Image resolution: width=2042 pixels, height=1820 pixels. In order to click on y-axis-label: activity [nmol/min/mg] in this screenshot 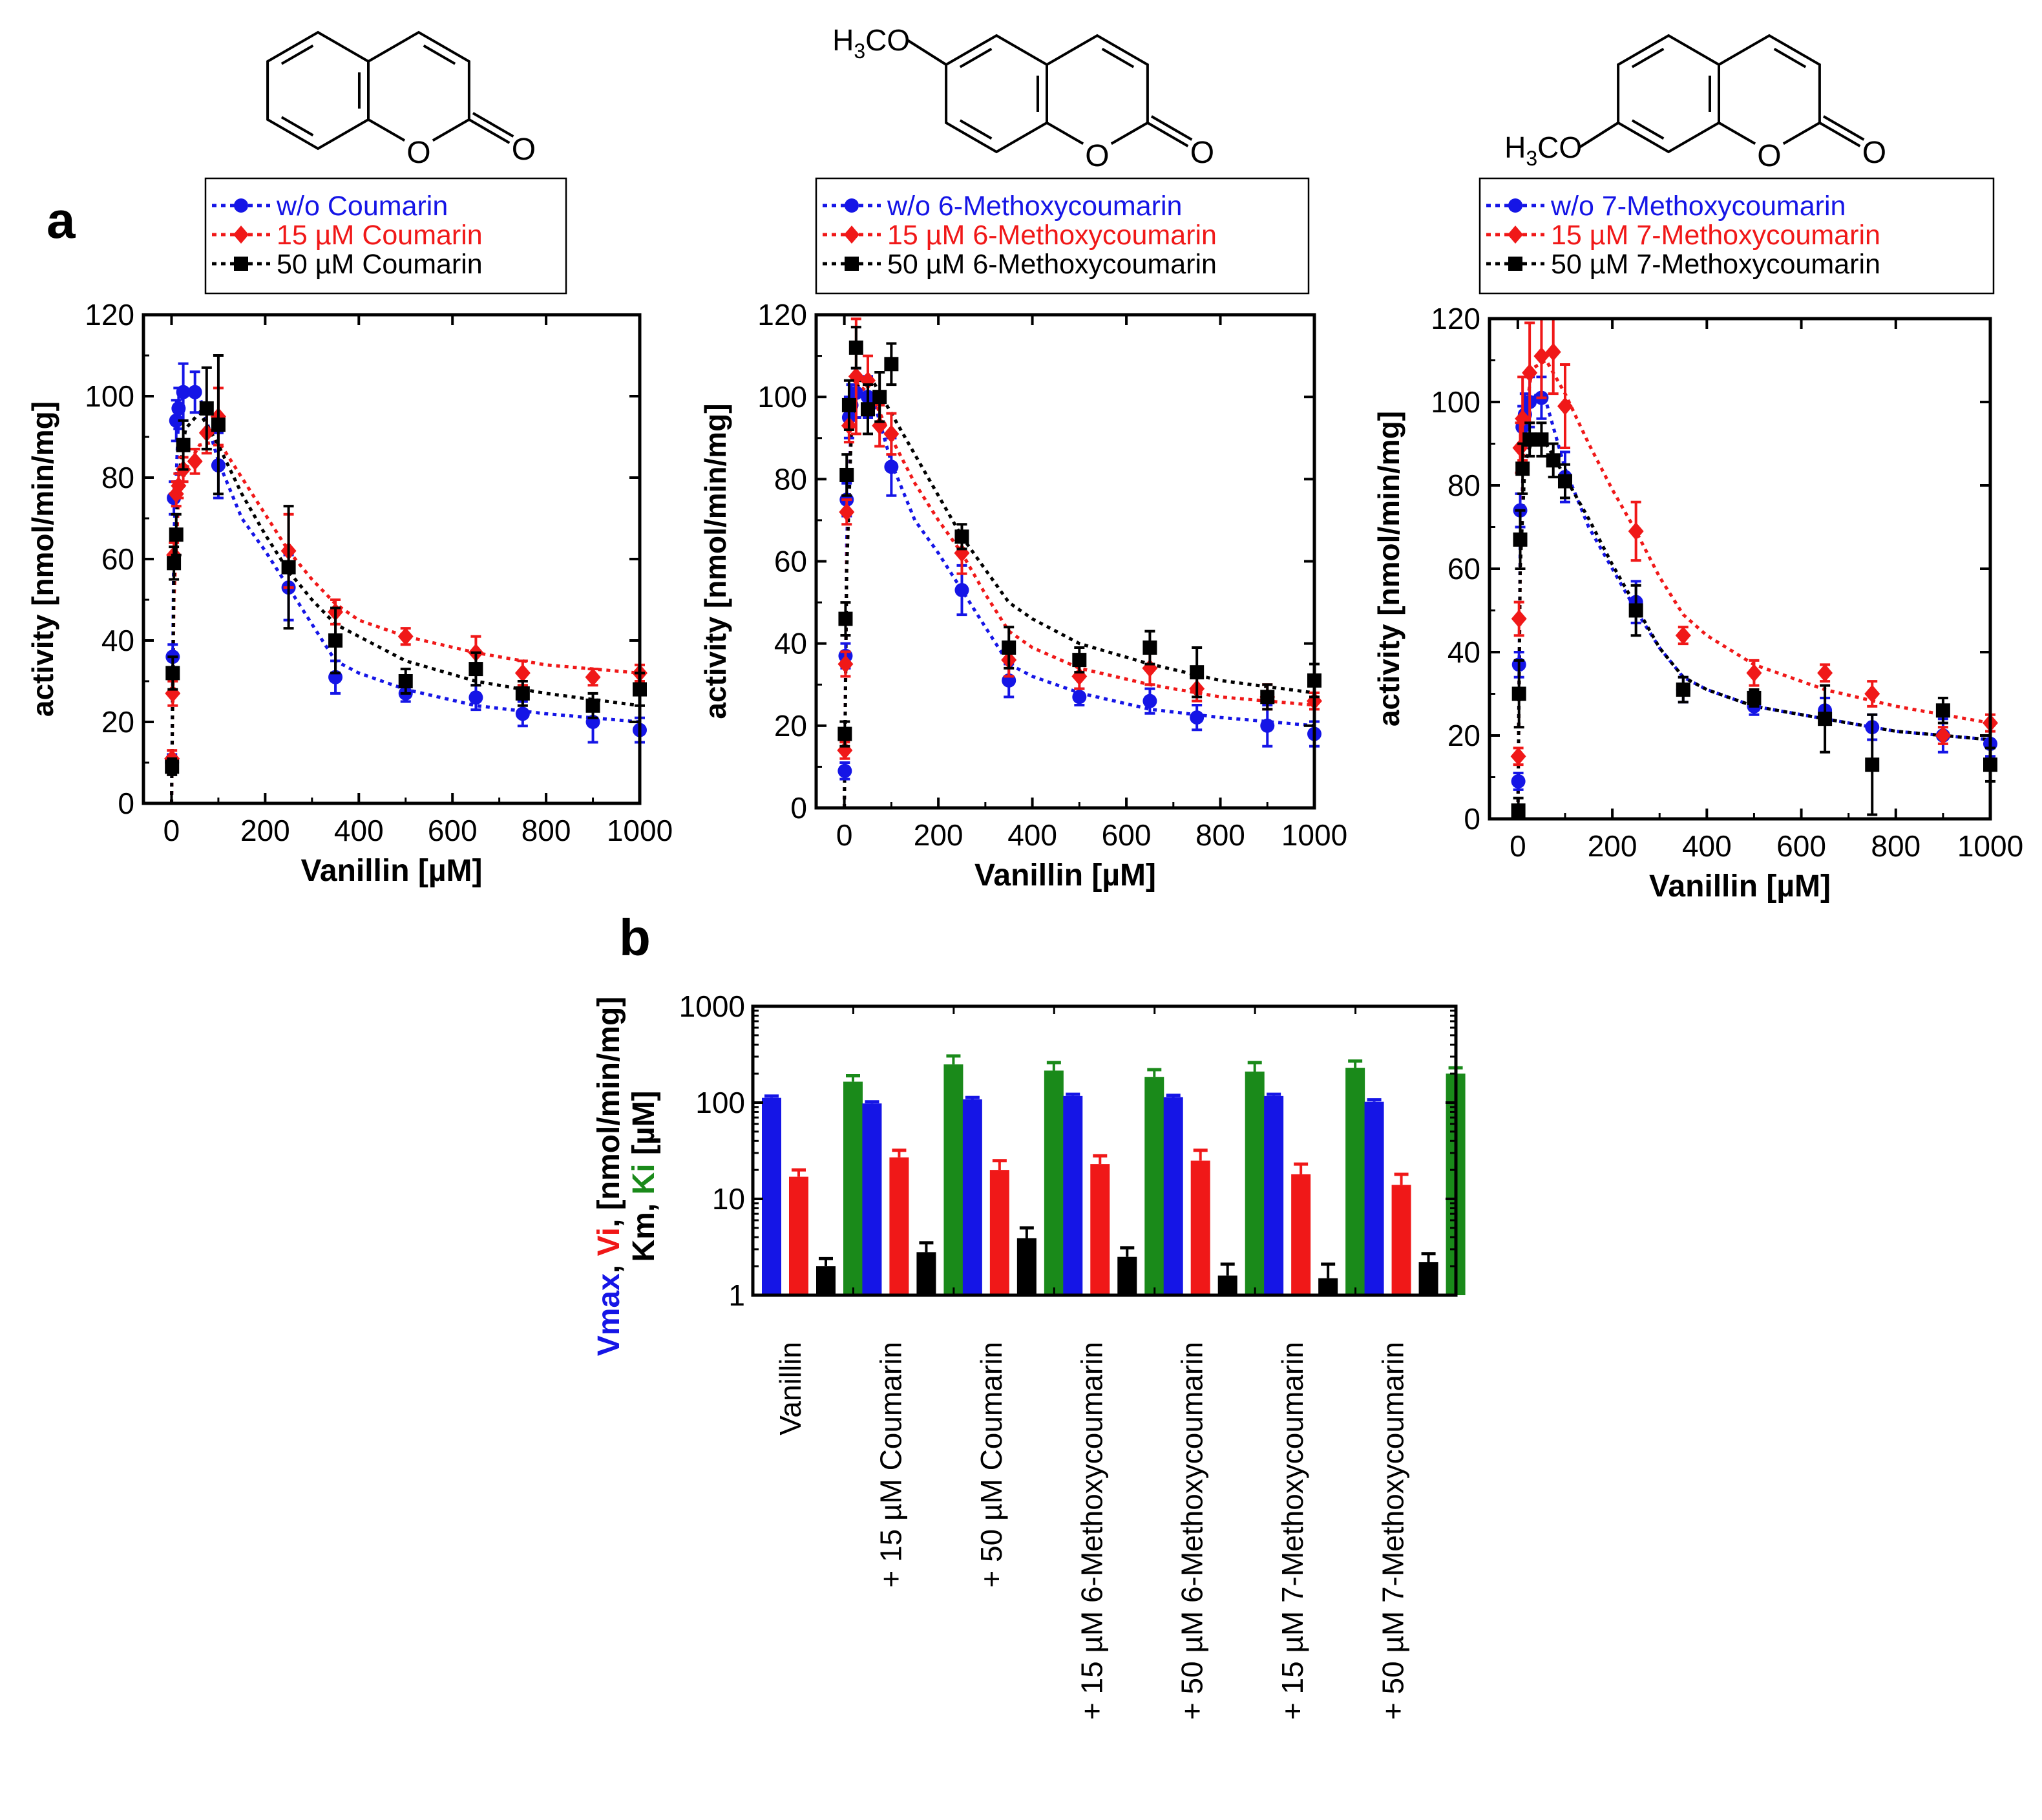, I will do `click(42, 559)`.